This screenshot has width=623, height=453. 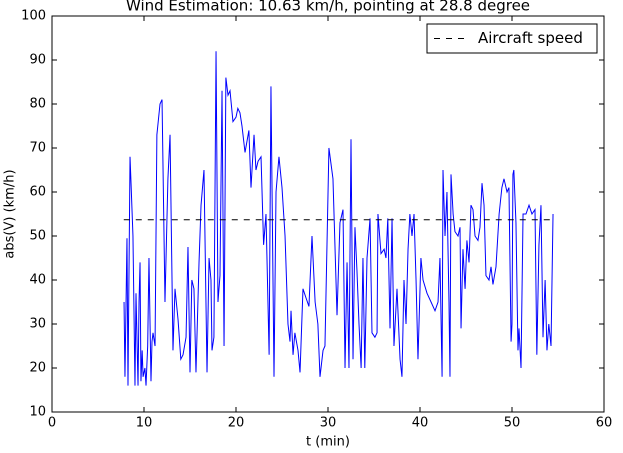 What do you see at coordinates (37, 324) in the screenshot?
I see `y-tick-label: 30` at bounding box center [37, 324].